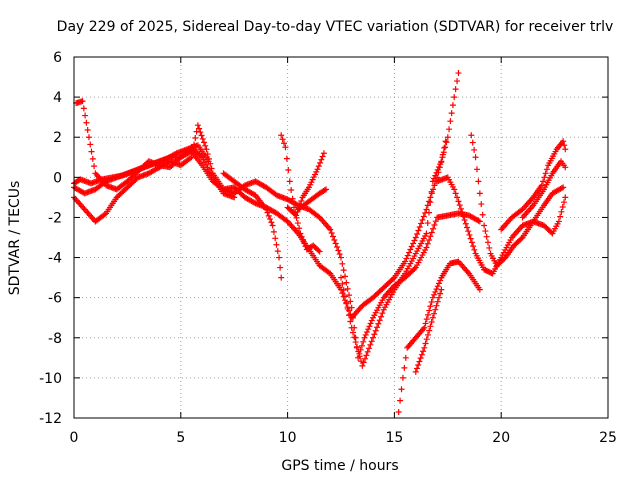 This screenshot has width=640, height=480. What do you see at coordinates (544, 189) in the screenshot?
I see `series-s15` at bounding box center [544, 189].